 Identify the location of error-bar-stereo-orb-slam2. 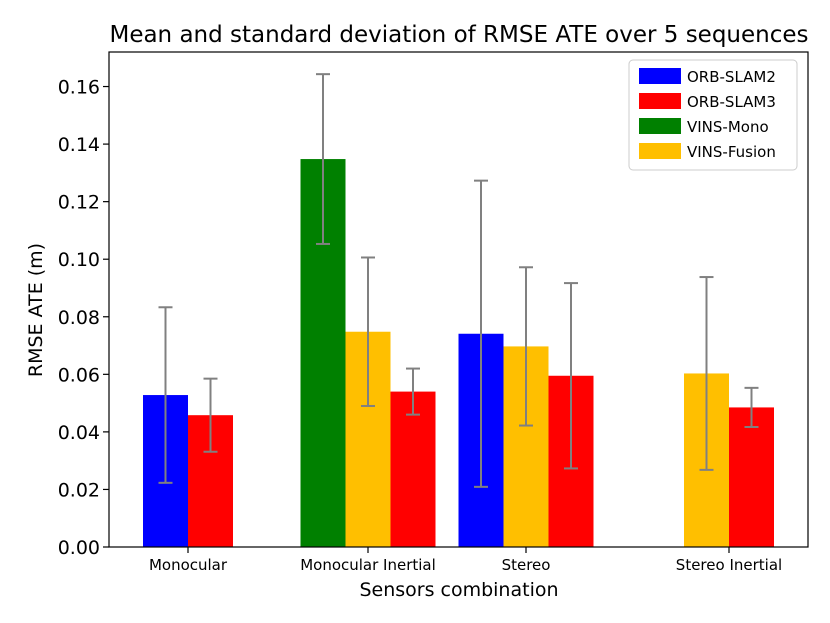
(481, 333).